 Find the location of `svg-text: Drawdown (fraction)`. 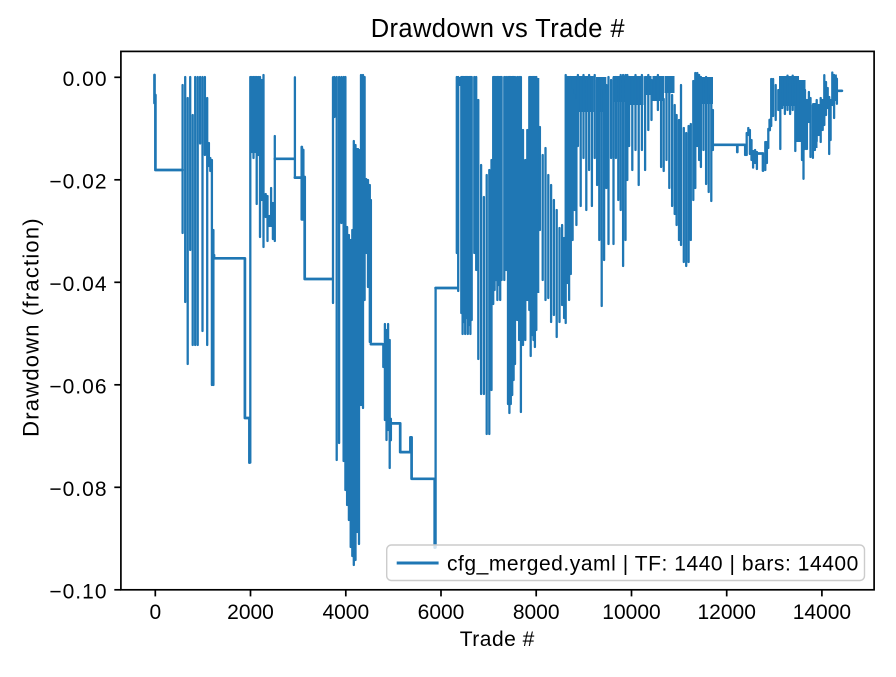

svg-text: Drawdown (fraction) is located at coordinates (31, 327).